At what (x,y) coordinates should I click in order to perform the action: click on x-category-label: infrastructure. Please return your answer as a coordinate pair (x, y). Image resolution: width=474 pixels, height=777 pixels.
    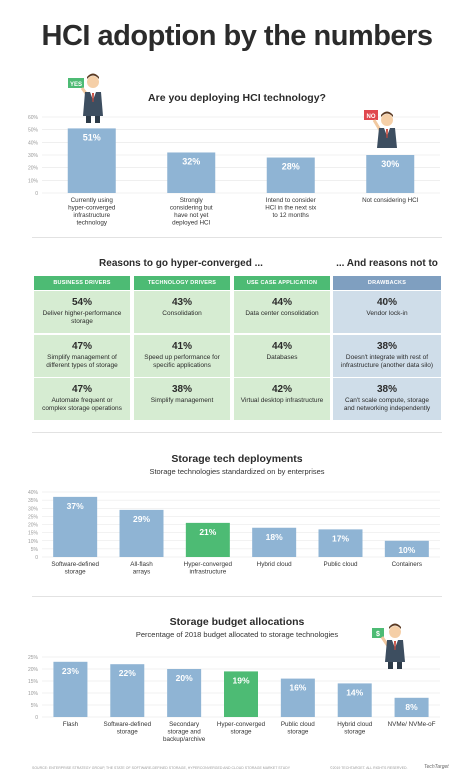
    Looking at the image, I should click on (91, 215).